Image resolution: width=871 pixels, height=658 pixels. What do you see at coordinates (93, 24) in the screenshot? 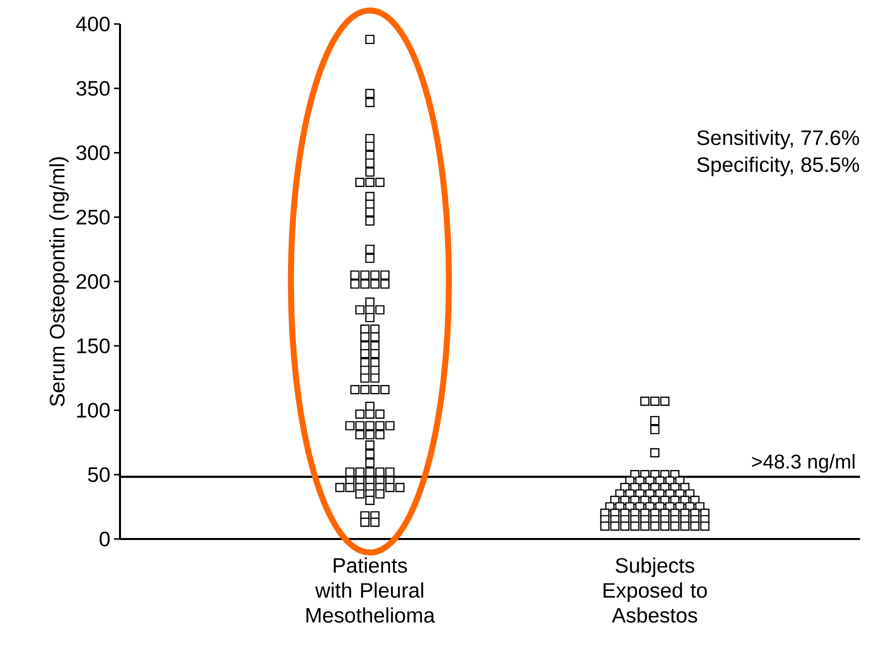
I see `y-tick-label: 400` at bounding box center [93, 24].